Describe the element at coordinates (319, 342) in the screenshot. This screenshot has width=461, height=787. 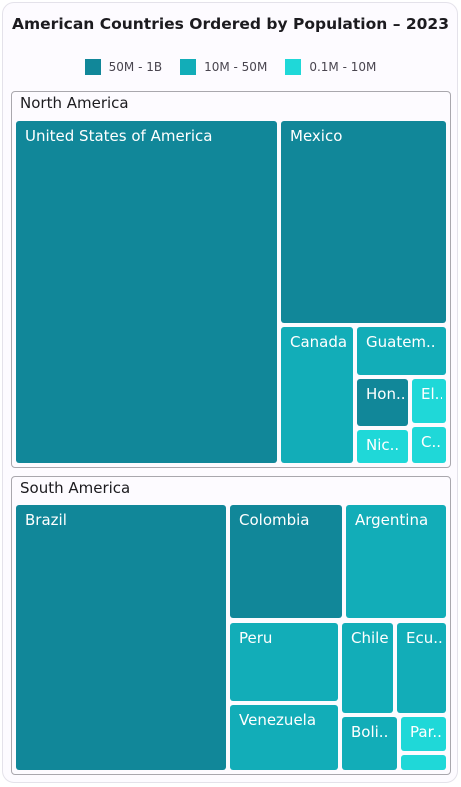
I see `tile-label: Canada` at that location.